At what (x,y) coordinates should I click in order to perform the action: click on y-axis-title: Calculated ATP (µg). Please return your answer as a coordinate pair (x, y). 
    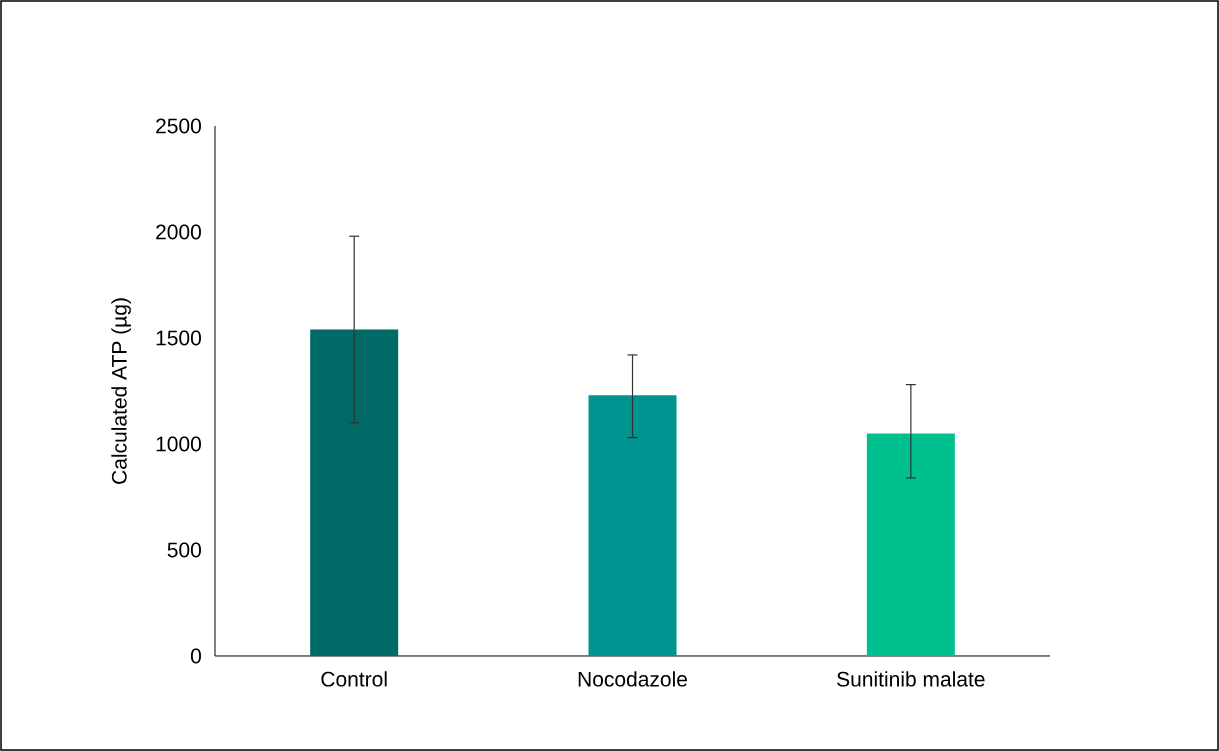
    Looking at the image, I should click on (121, 391).